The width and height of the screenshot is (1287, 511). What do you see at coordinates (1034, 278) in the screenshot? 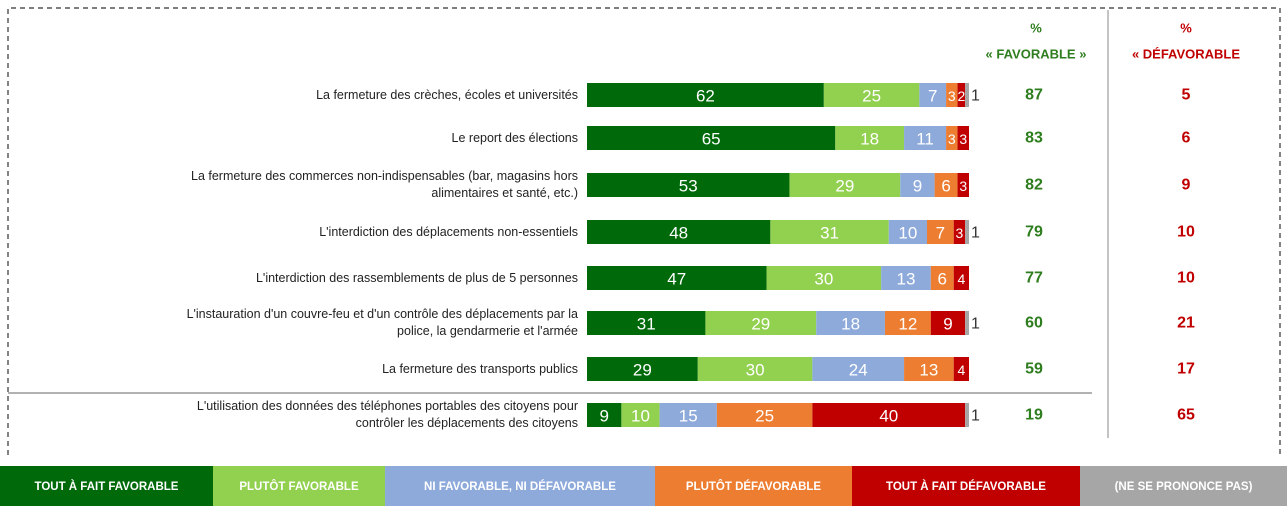
I see `favorable-value: 77` at bounding box center [1034, 278].